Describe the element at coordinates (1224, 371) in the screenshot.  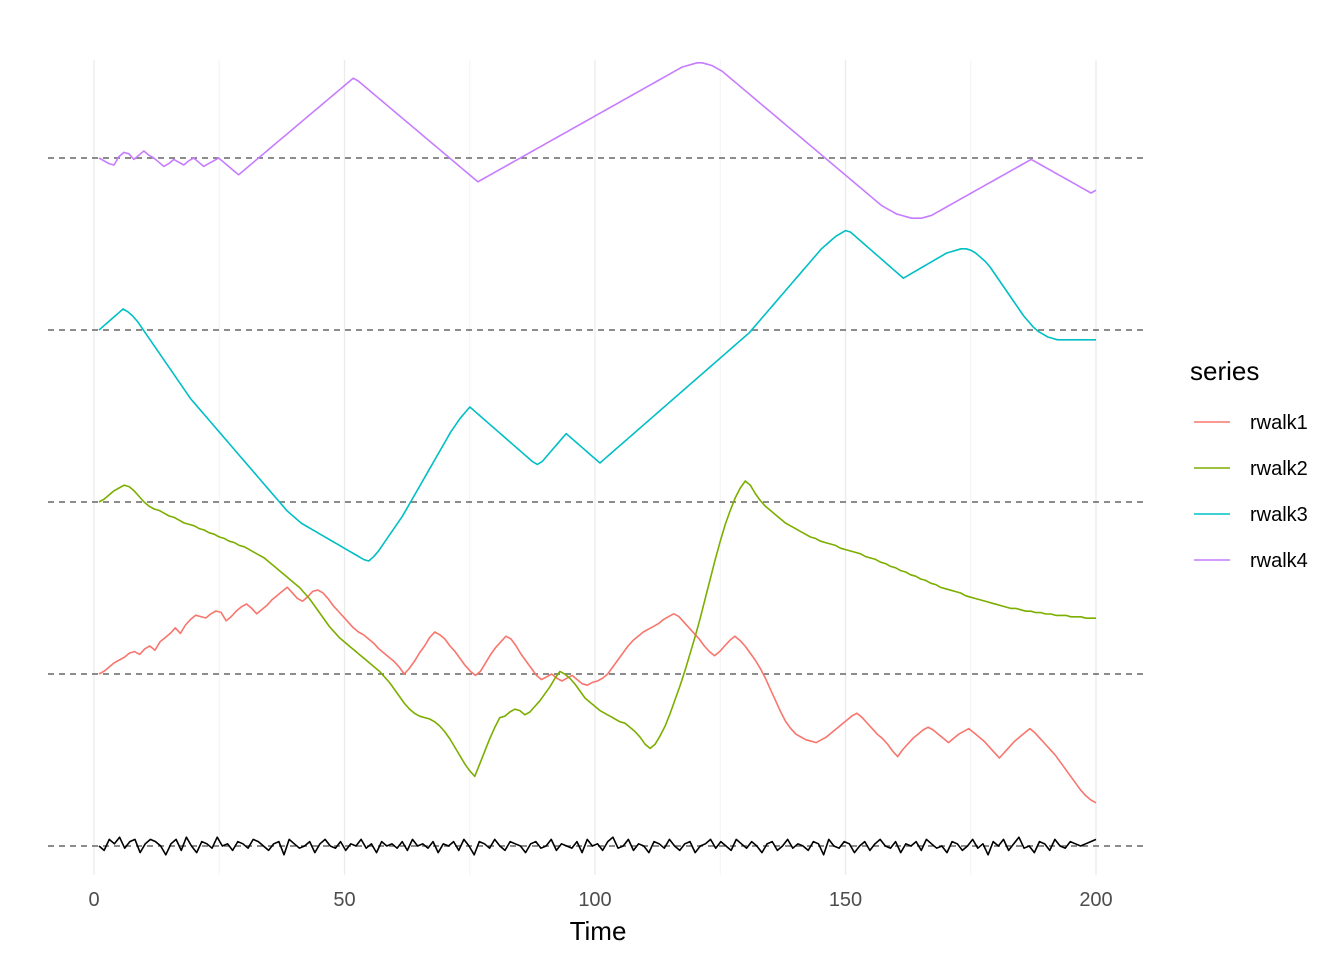
I see `legend-title: series` at that location.